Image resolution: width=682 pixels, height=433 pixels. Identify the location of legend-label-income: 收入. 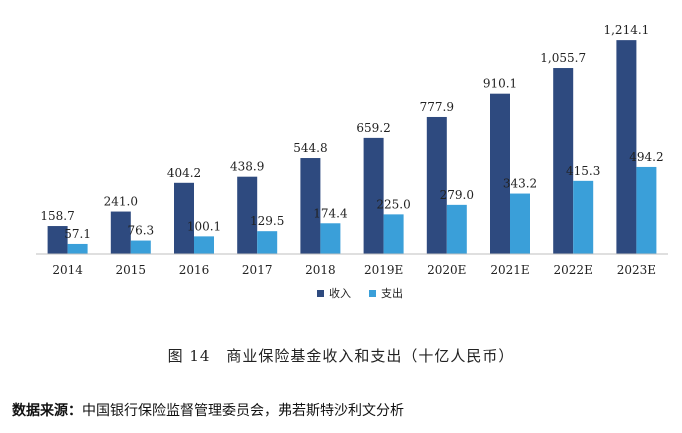
(340, 293).